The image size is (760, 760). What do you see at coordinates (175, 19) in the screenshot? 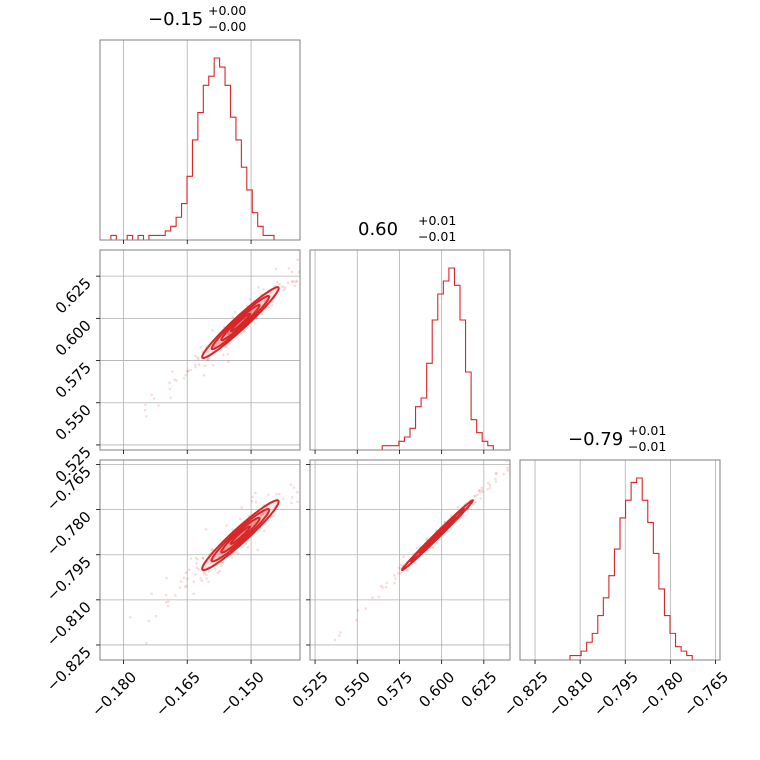
I see `param-title-median: −0.15` at bounding box center [175, 19].